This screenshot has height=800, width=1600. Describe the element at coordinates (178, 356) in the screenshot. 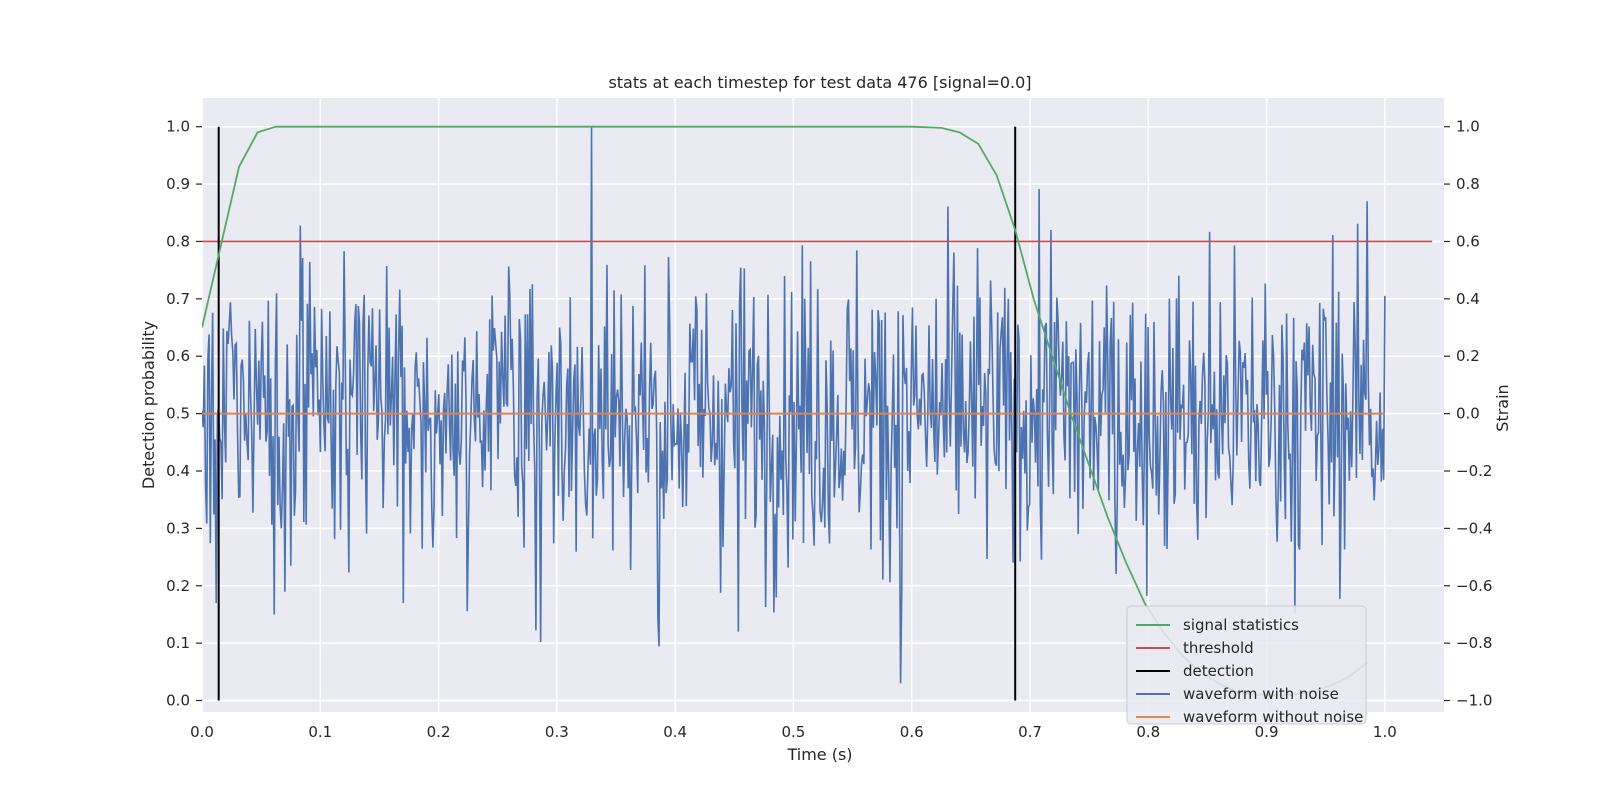

I see `y-tick-label: 0.6` at that location.